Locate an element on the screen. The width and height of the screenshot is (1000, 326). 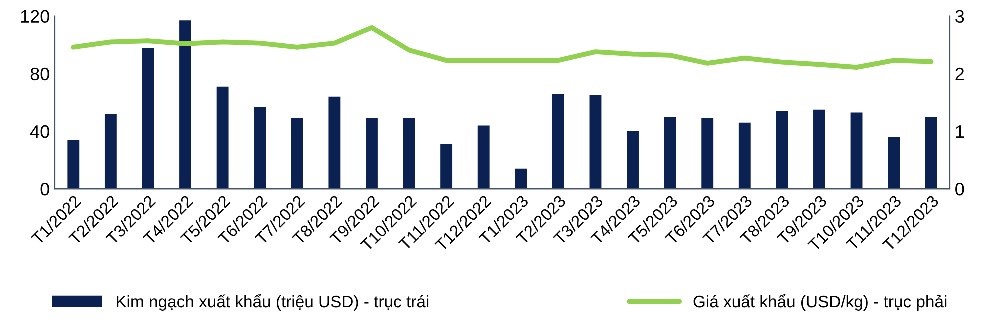
legend-label: Giá xuất khẩu (USD/kg) - trục phải is located at coordinates (820, 302).